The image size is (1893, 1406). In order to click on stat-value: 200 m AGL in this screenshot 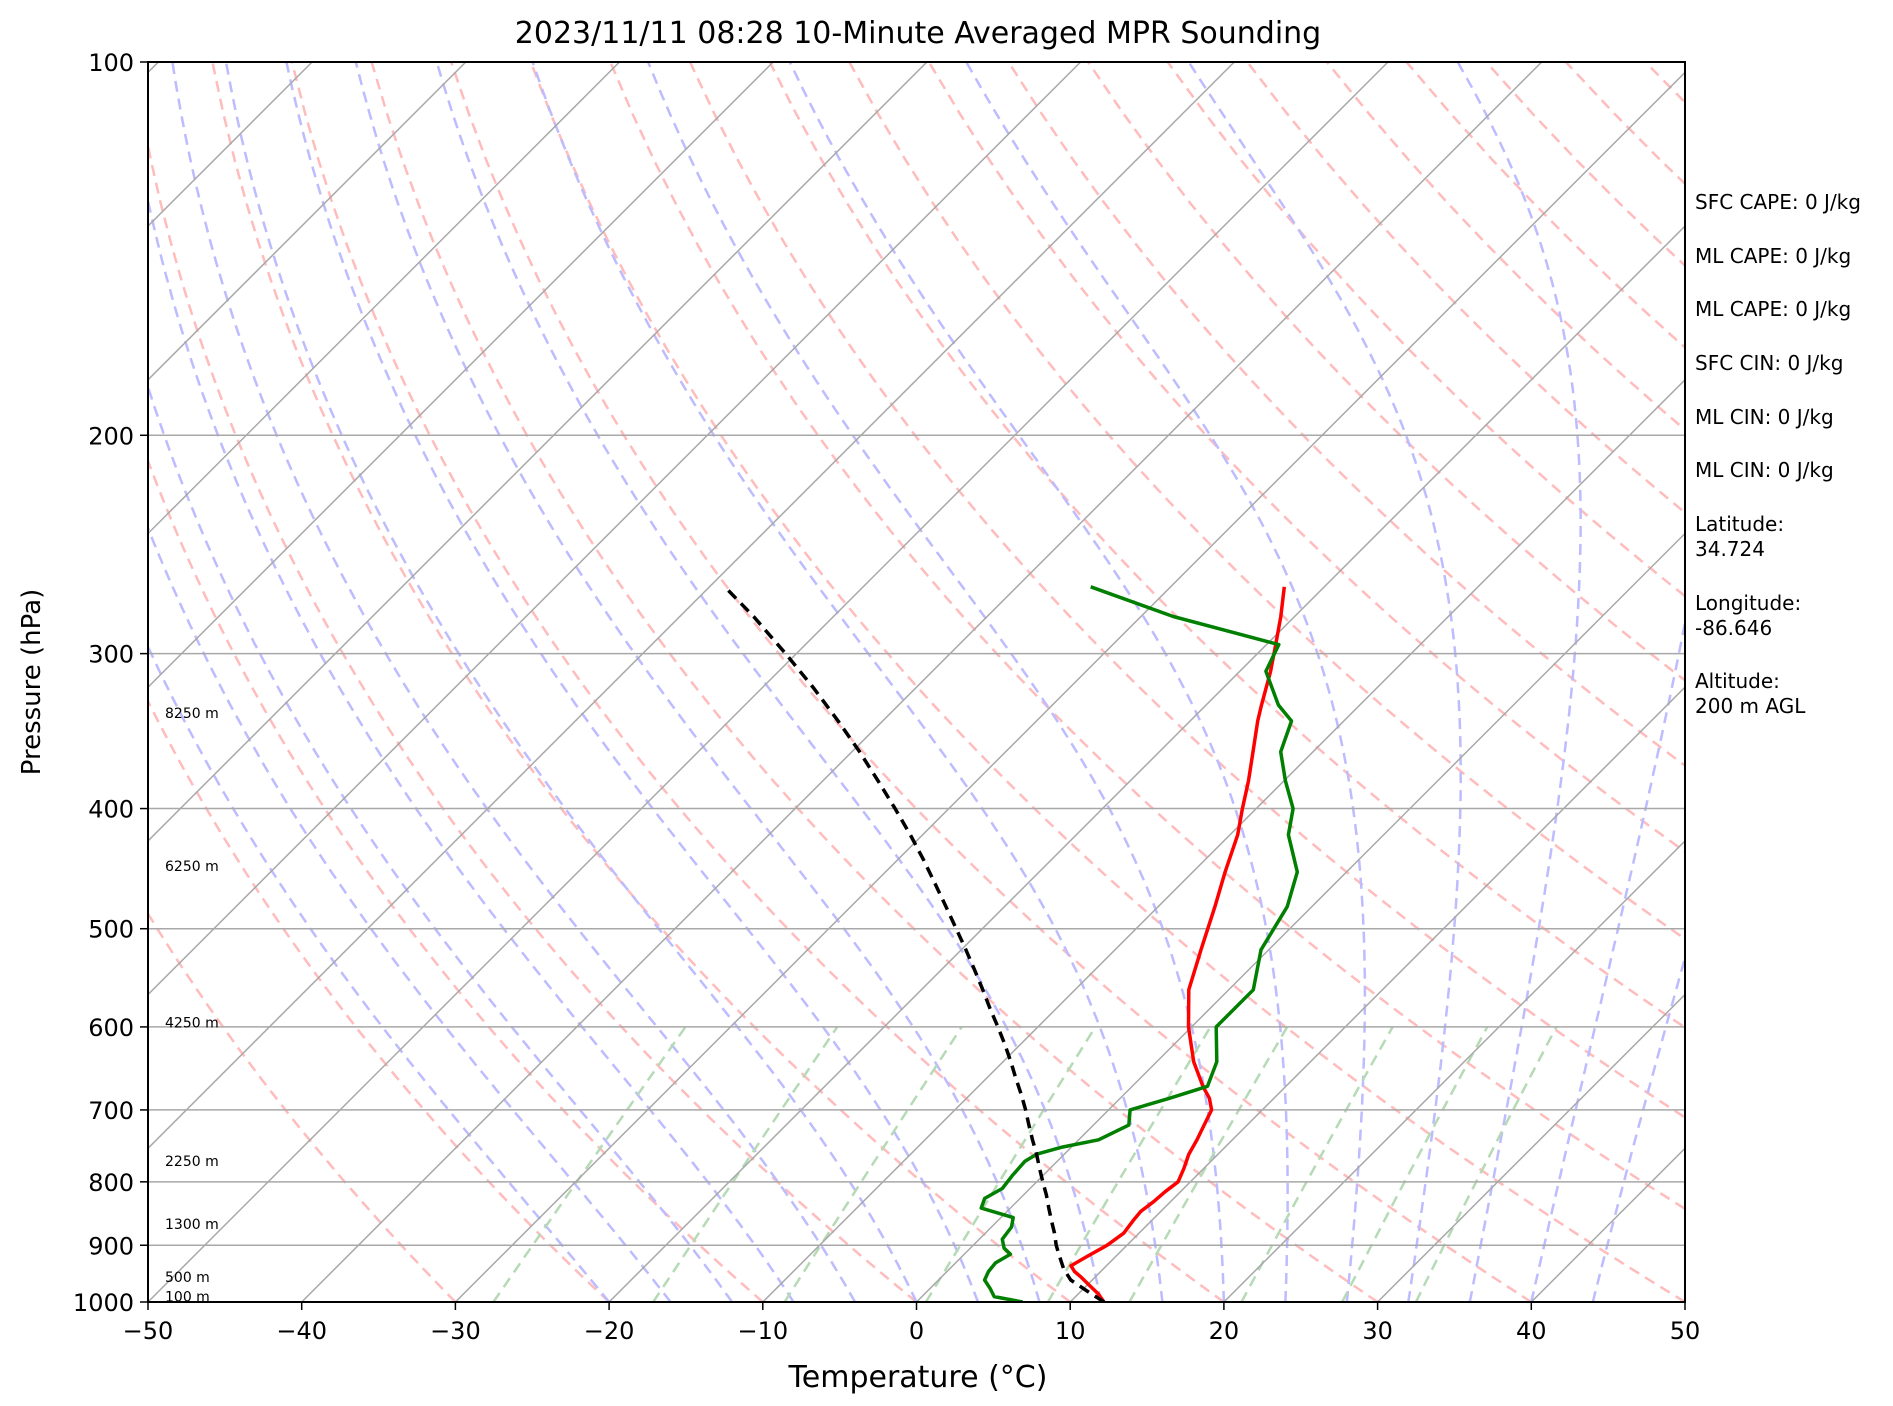, I will do `click(1750, 706)`.